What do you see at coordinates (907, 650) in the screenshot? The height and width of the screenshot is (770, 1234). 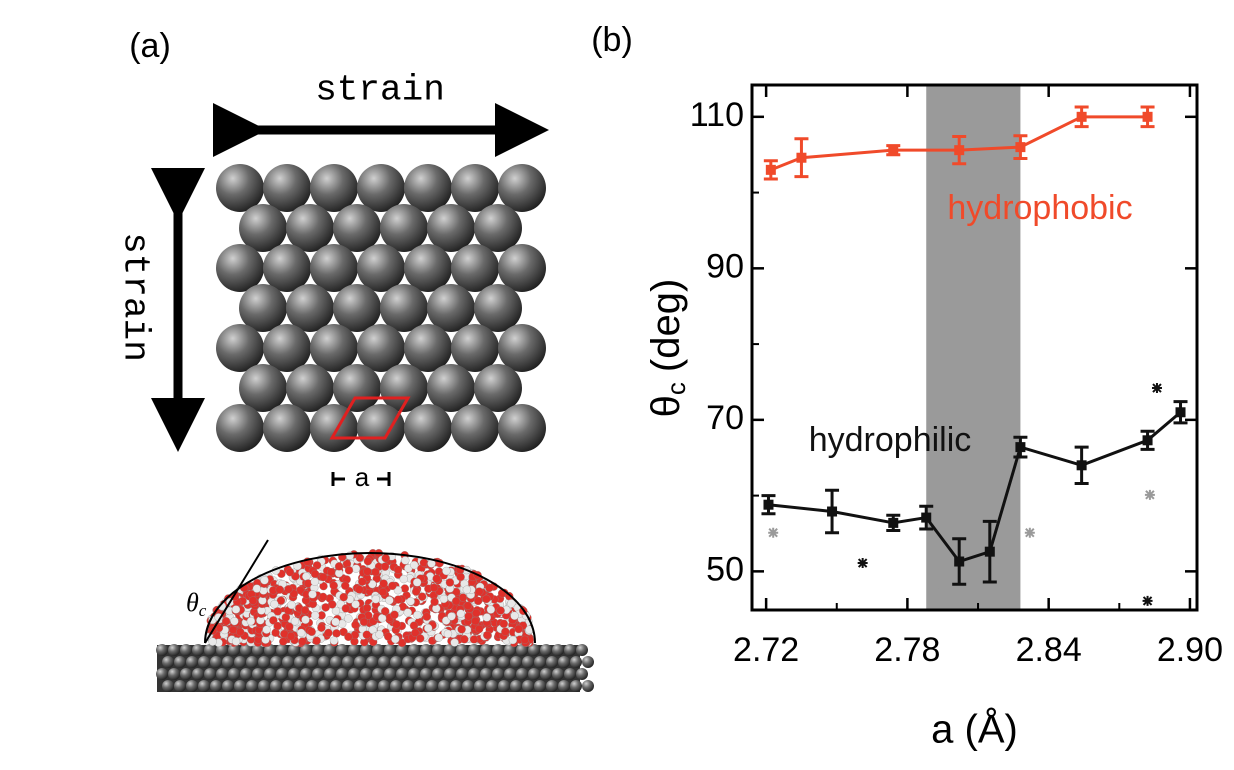 I see `x-tick-label: 2.78` at bounding box center [907, 650].